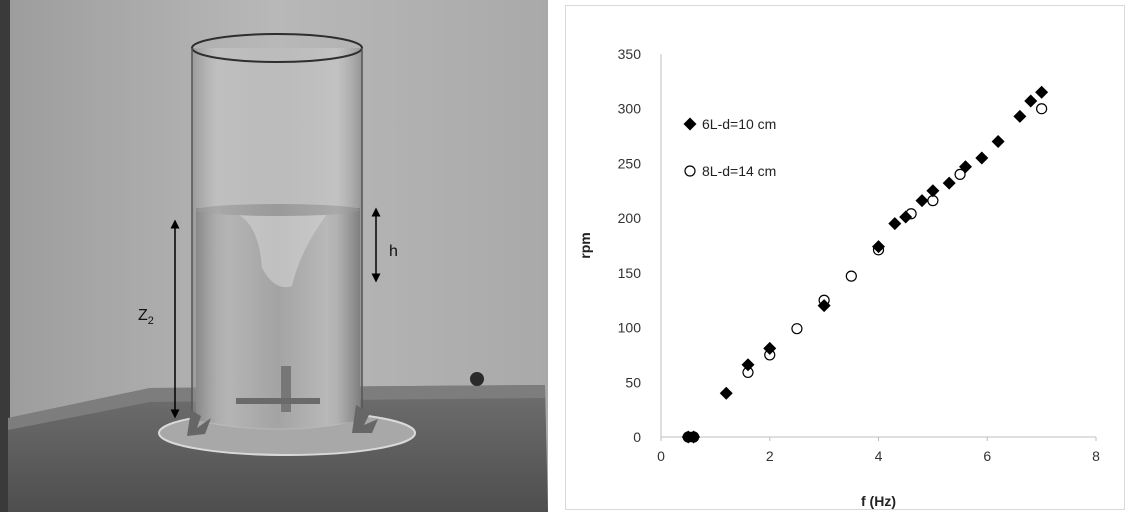 The image size is (1127, 517). I want to click on left-edge-shadow, so click(5, 256).